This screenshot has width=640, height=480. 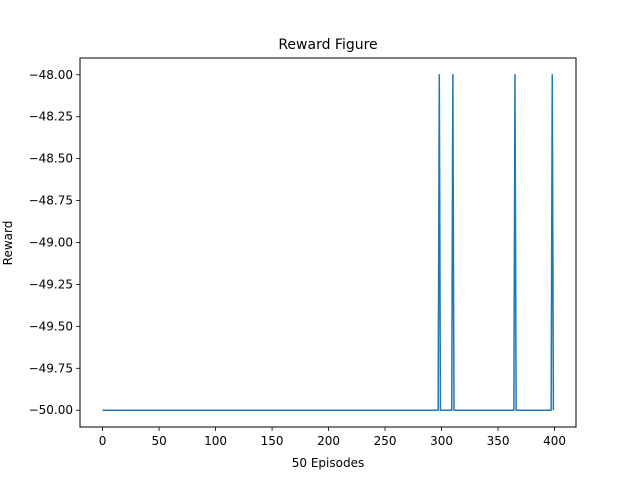 What do you see at coordinates (441, 441) in the screenshot?
I see `x-tick-label: 300` at bounding box center [441, 441].